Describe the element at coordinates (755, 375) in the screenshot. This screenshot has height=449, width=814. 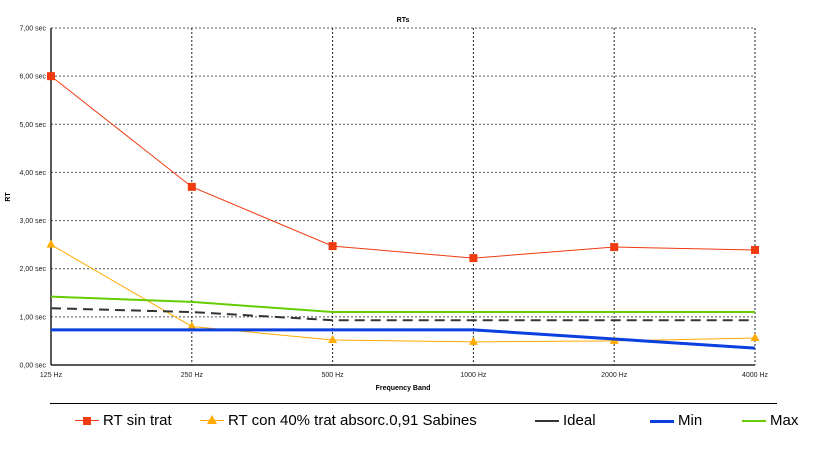
I see `x-tick-label: 4000 Hz` at that location.